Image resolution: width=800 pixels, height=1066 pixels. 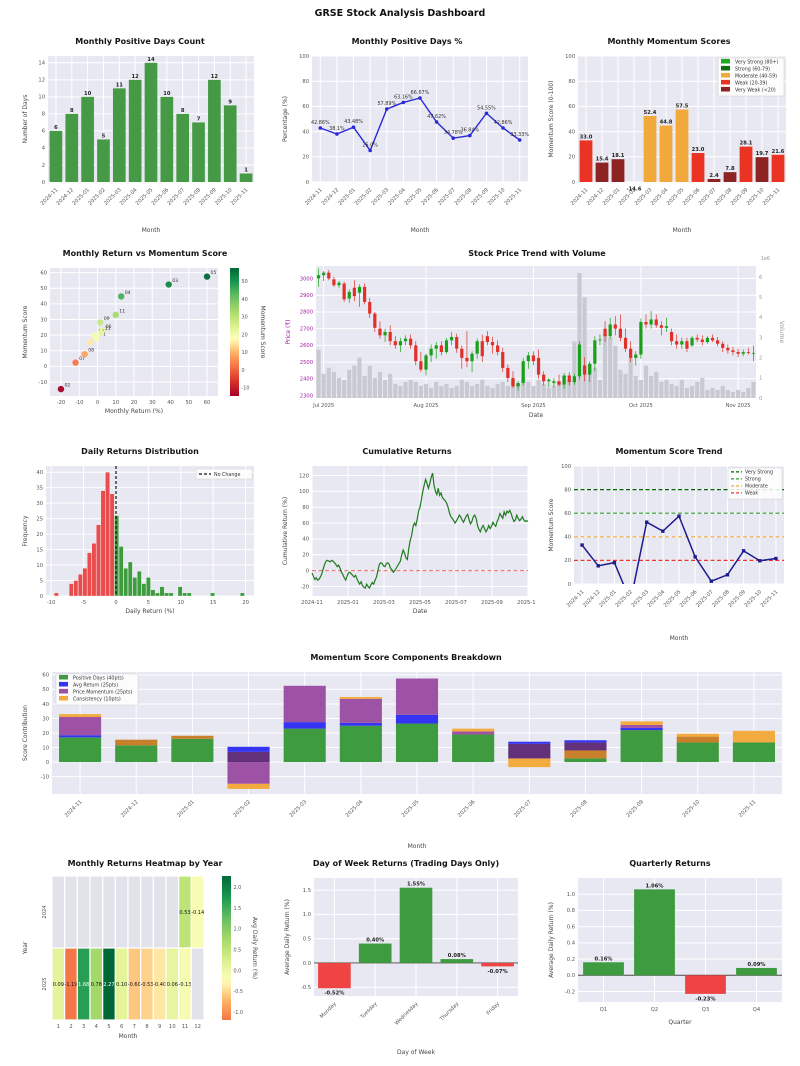 I want to click on svg-text: 2025-09, so click(x=635, y=809).